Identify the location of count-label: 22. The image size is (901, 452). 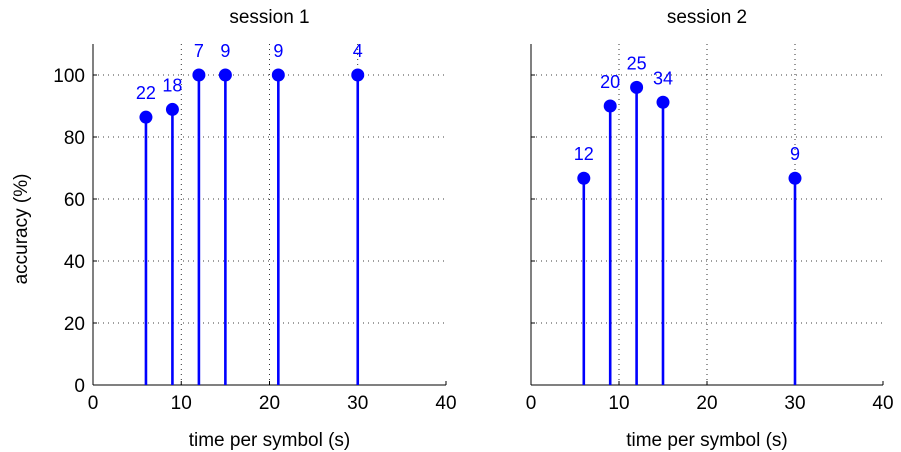
(146, 93).